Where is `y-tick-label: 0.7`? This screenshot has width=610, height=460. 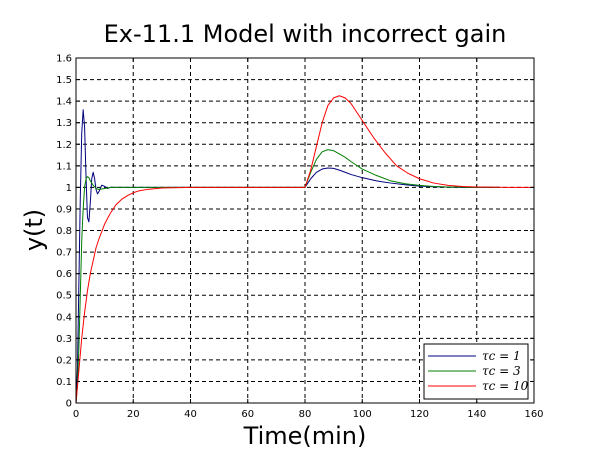
y-tick-label: 0.7 is located at coordinates (64, 253).